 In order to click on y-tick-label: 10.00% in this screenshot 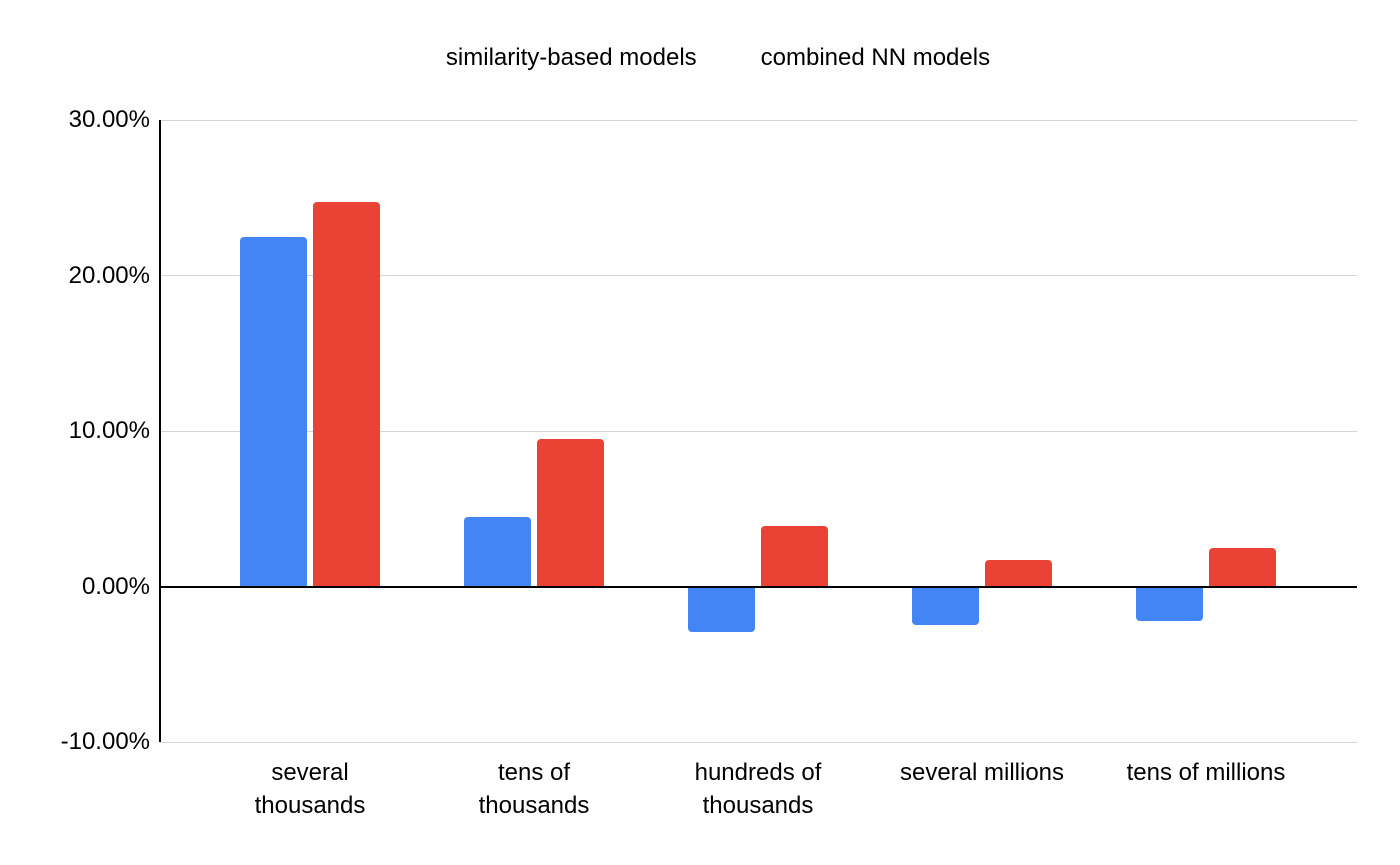, I will do `click(109, 430)`.